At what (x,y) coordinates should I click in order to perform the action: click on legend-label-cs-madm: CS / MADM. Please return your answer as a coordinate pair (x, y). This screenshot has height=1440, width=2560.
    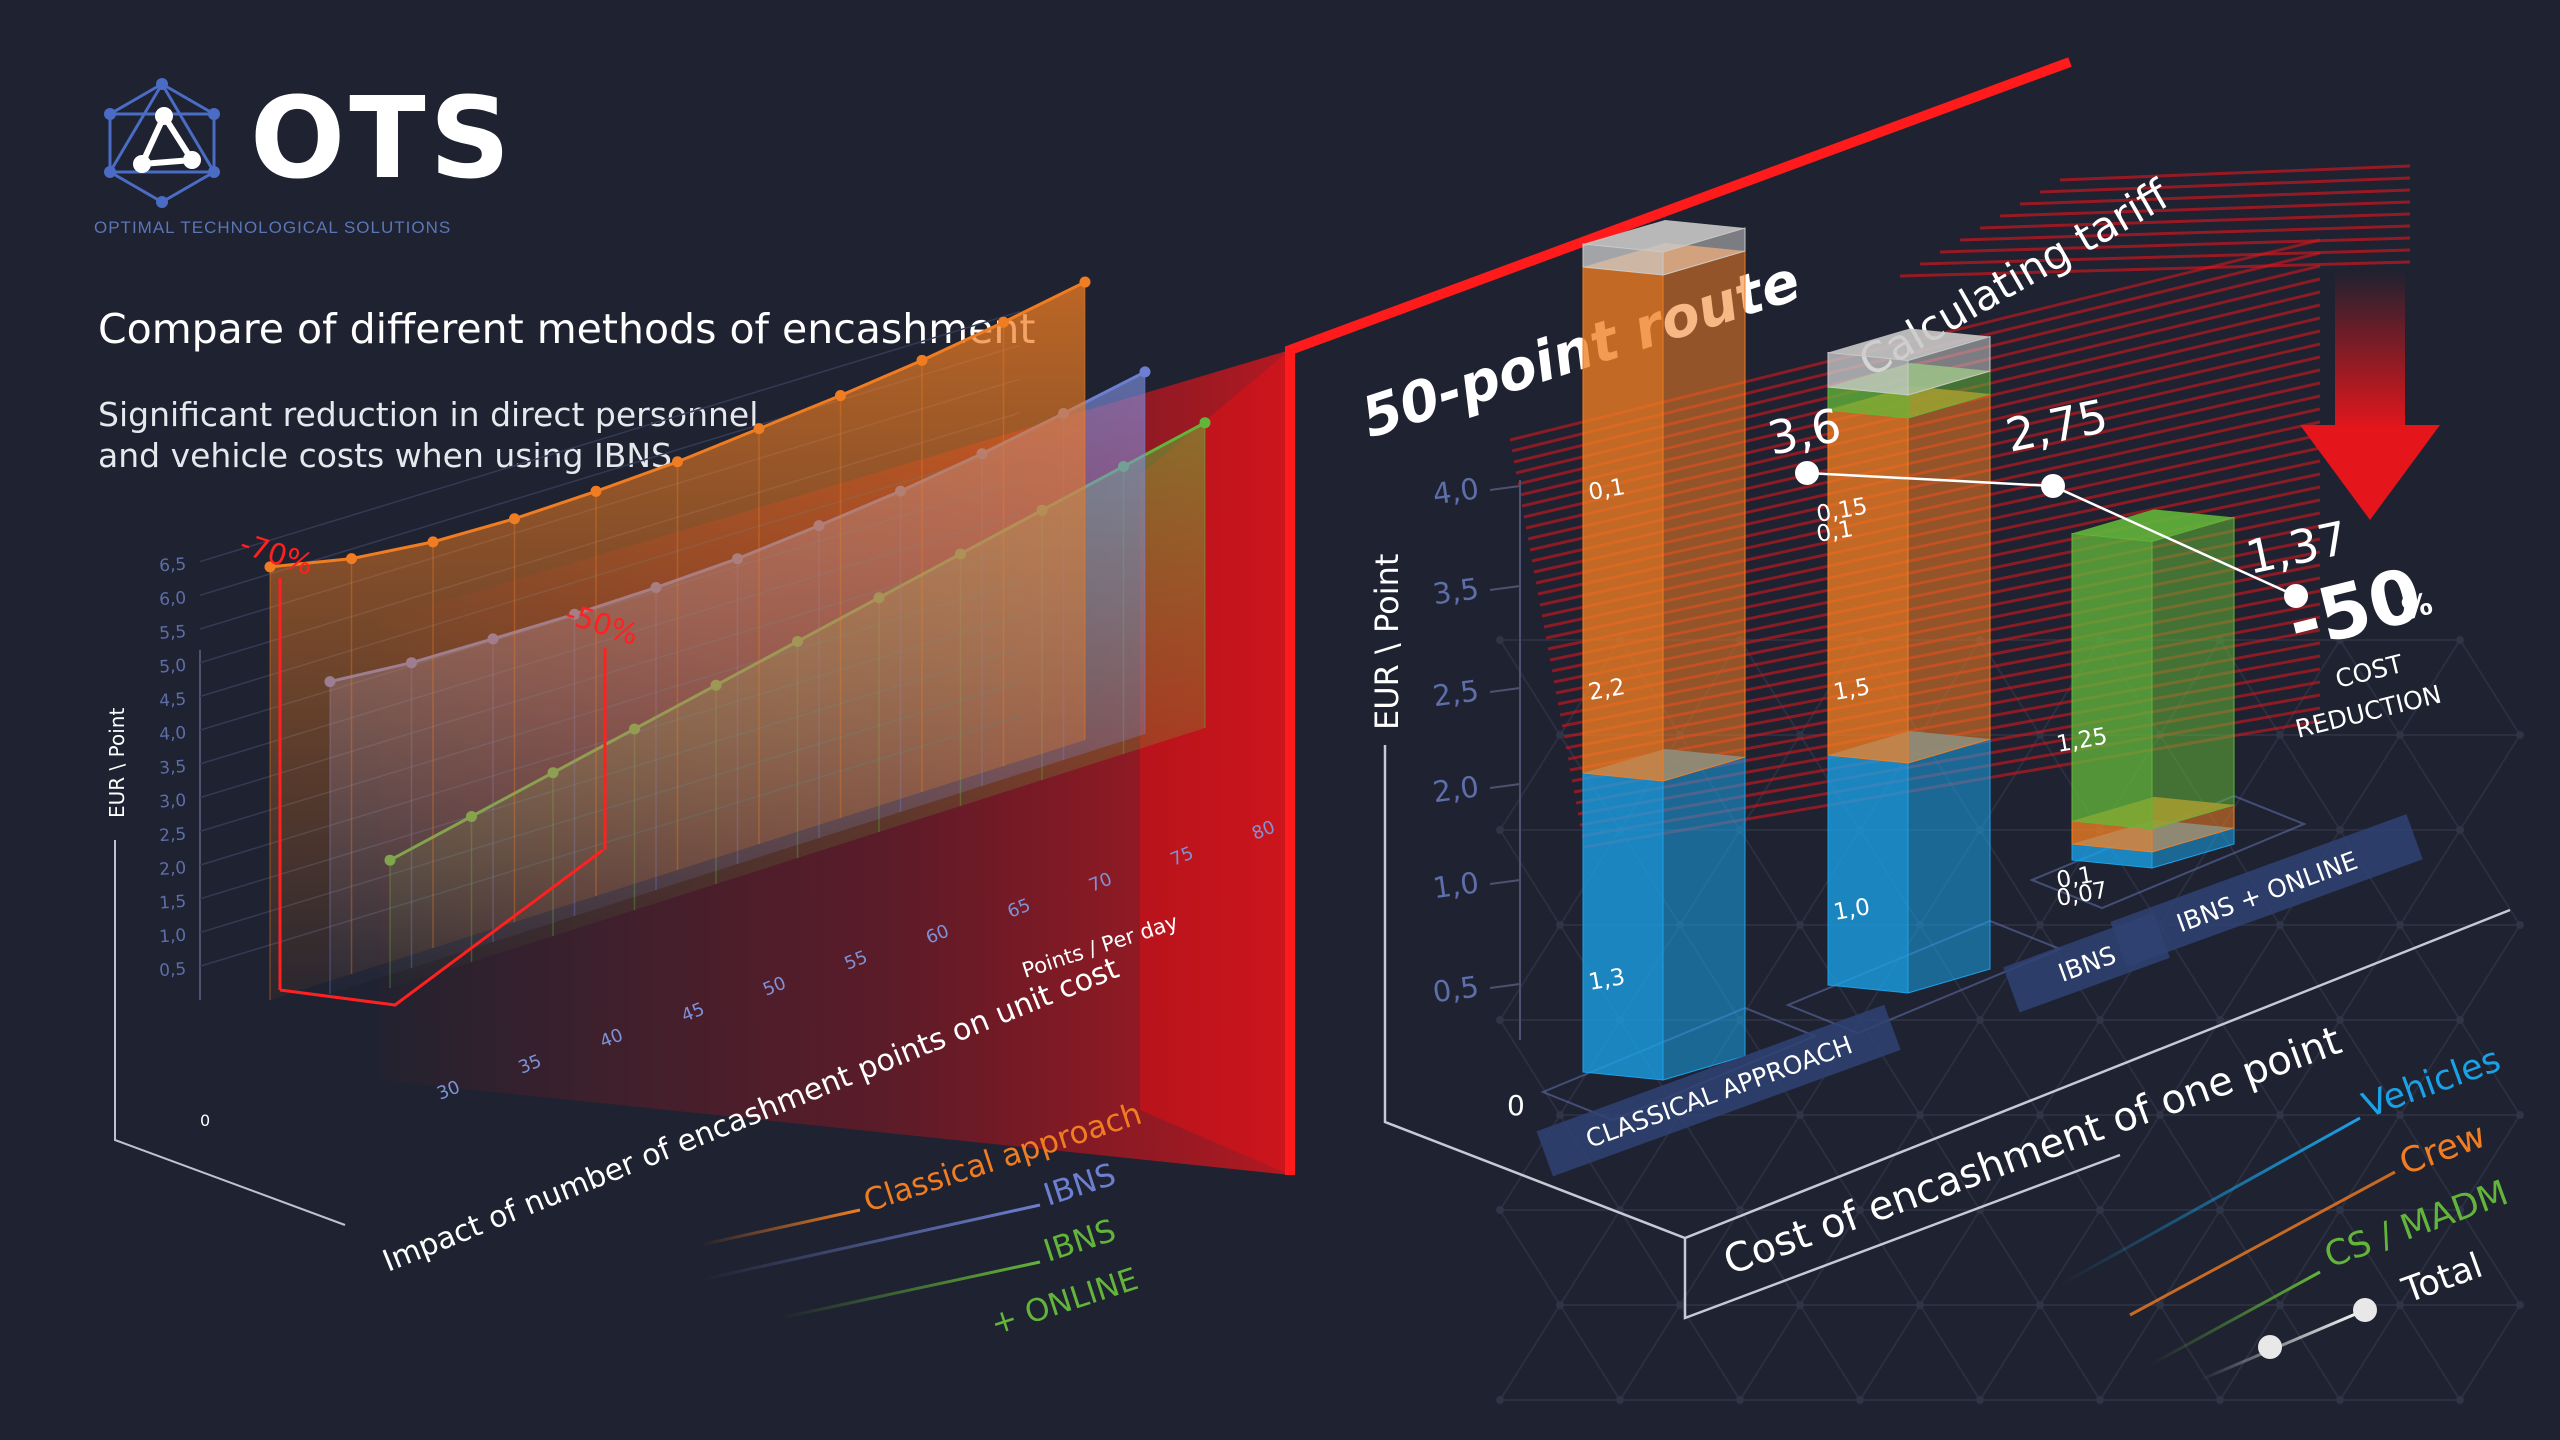
    Looking at the image, I should click on (2416, 1224).